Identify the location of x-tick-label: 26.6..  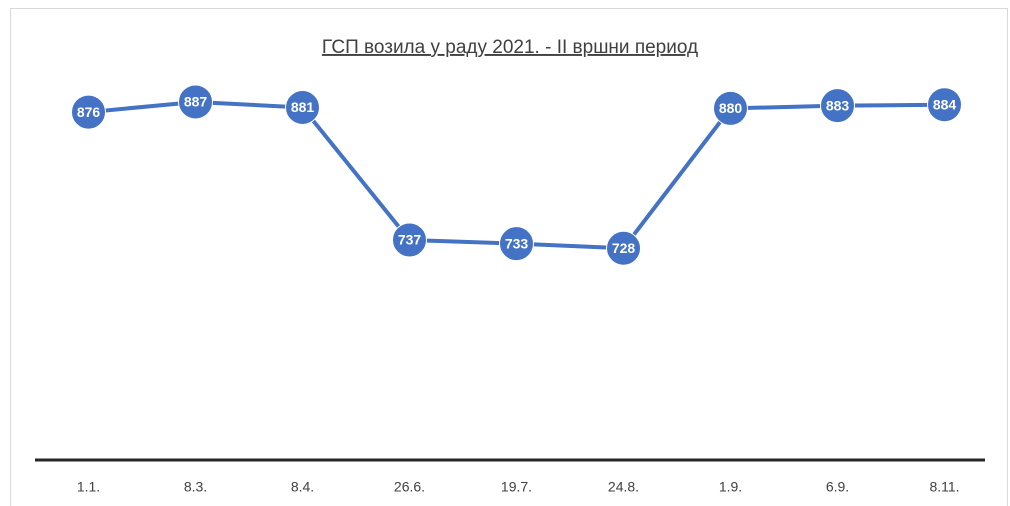
(409, 487).